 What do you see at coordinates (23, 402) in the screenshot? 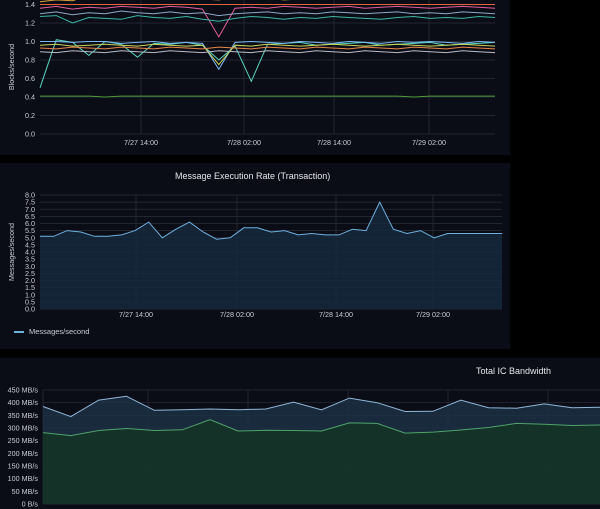
I see `y-tick-label: 400 MB/s` at bounding box center [23, 402].